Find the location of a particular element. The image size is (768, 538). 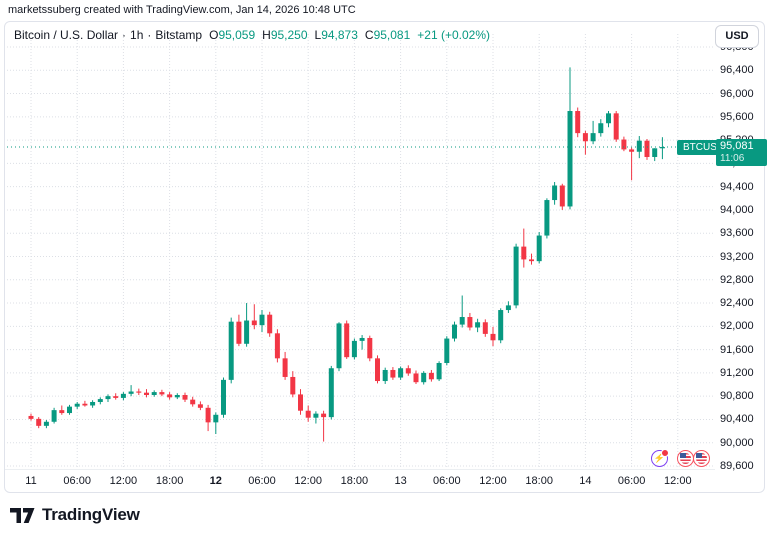

ohlc-key: H is located at coordinates (266, 35).